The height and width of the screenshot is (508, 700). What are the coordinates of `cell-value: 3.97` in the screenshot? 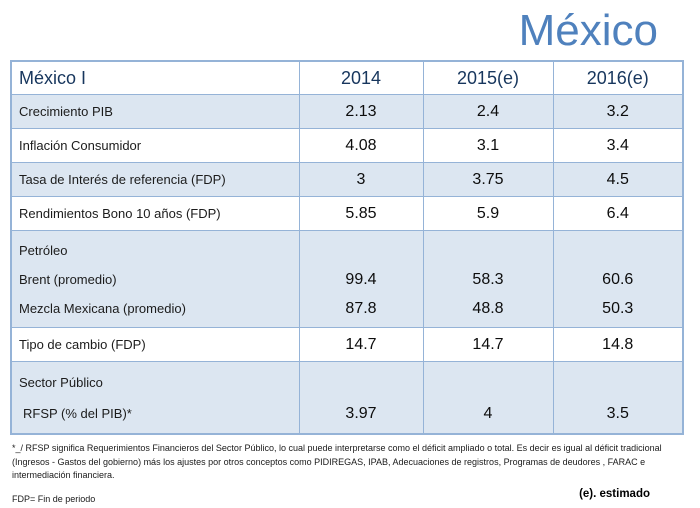 It's located at (361, 413).